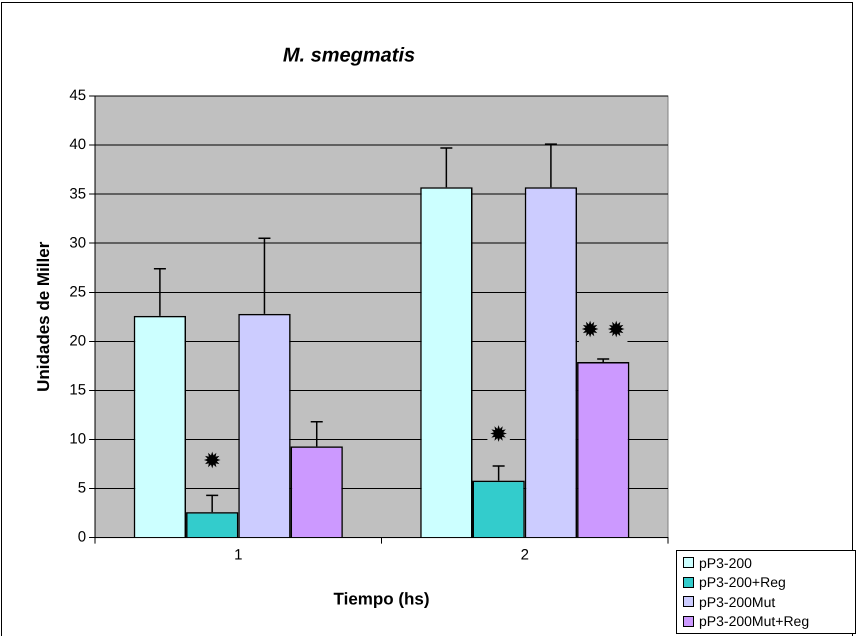 The height and width of the screenshot is (636, 856). What do you see at coordinates (82, 537) in the screenshot?
I see `y-tick-label: 0` at bounding box center [82, 537].